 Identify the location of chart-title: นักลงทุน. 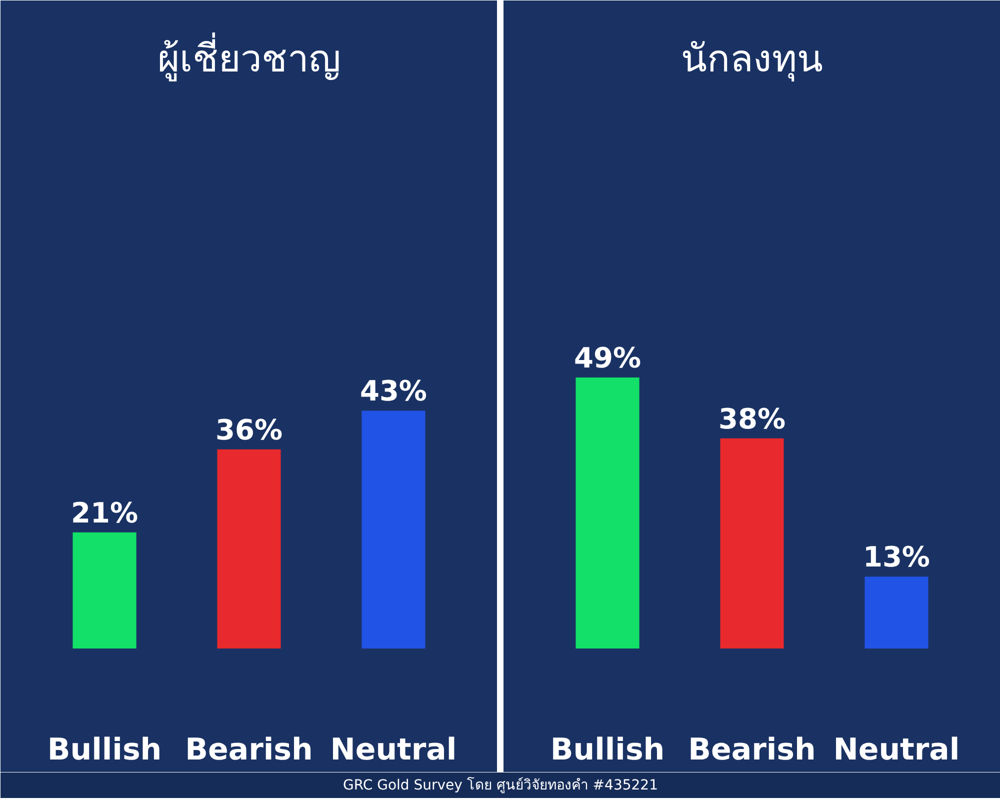
(752, 59).